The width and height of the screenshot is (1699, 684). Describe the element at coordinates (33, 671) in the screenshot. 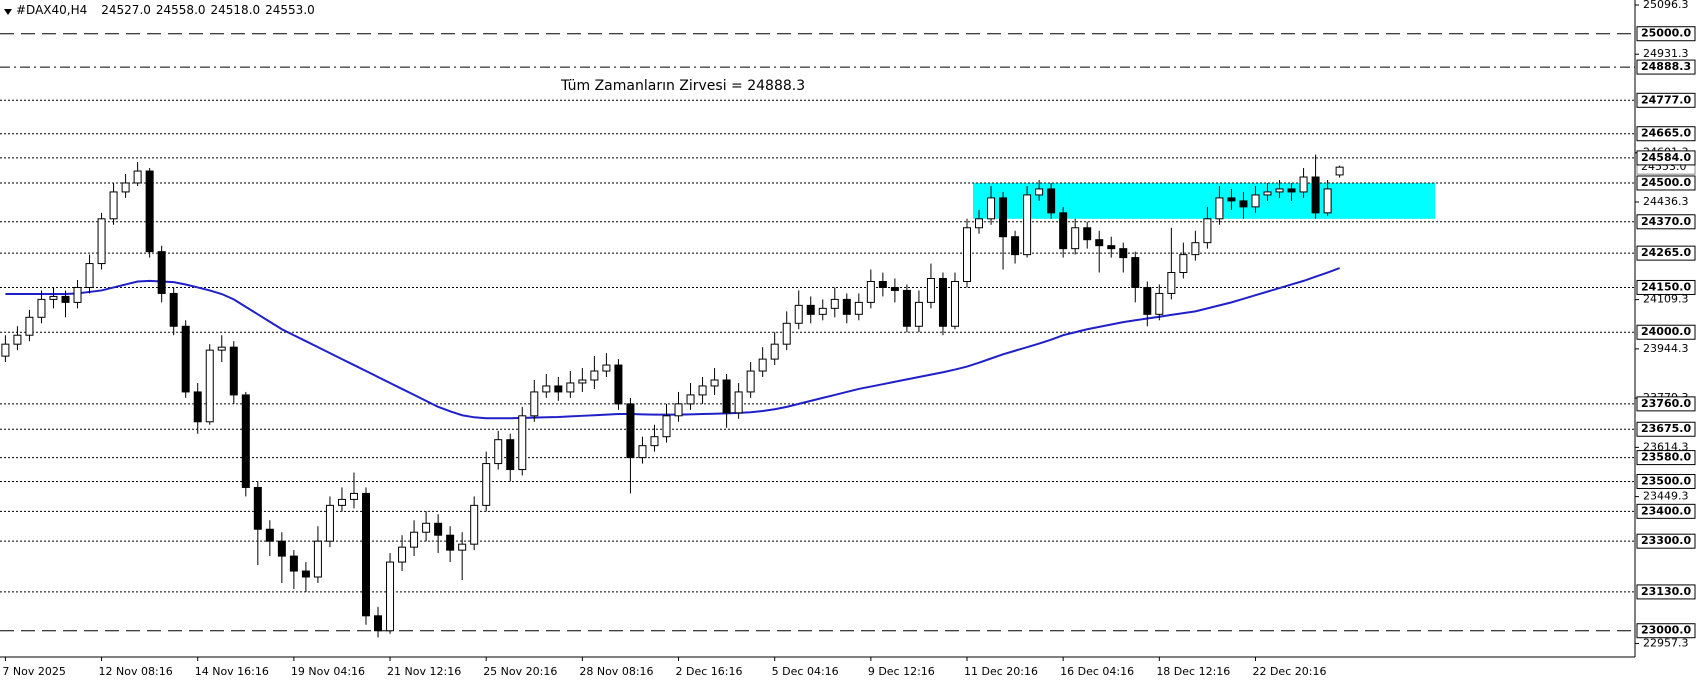

I see `x-tick-label: 7 Nov 2025` at that location.